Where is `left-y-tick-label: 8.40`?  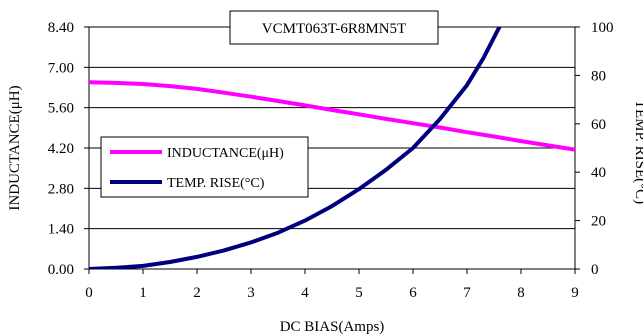 left-y-tick-label: 8.40 is located at coordinates (61, 28).